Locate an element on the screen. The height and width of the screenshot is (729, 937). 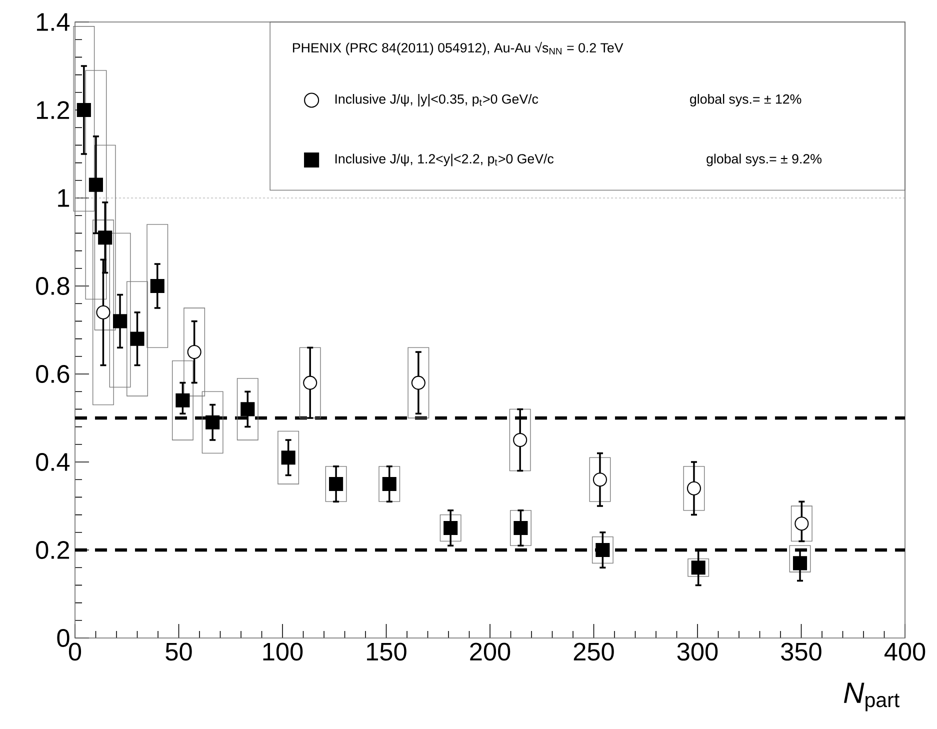
y-tick-label: 1.4 is located at coordinates (53, 22).